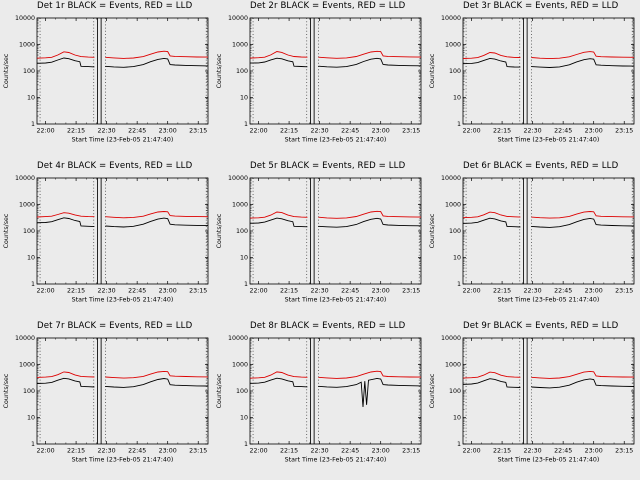 This screenshot has height=480, width=640. What do you see at coordinates (115, 6) in the screenshot?
I see `panel-title-det-1r: Det 1r BLACK = Events, RED = LLD` at bounding box center [115, 6].